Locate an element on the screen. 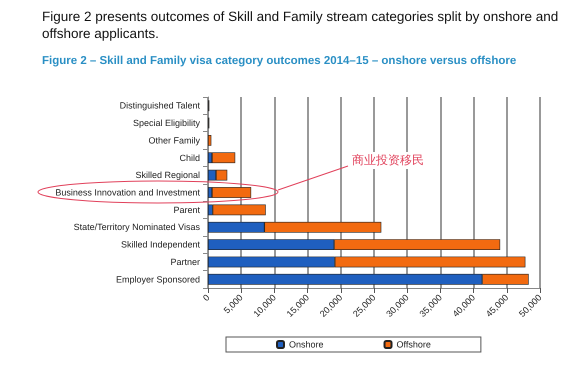 Image resolution: width=575 pixels, height=366 pixels. legend-label: Offshore is located at coordinates (413, 345).